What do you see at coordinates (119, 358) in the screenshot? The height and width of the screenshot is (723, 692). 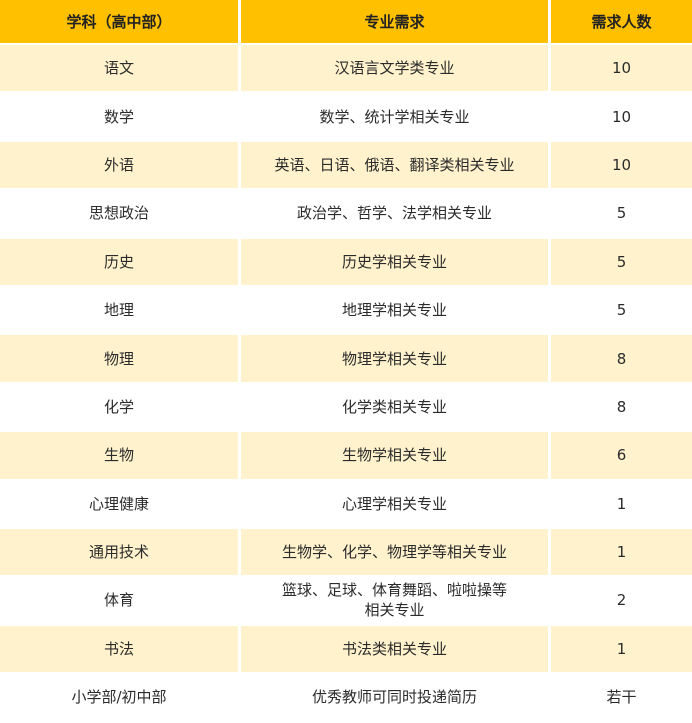 I see `subject-cell: 物理` at bounding box center [119, 358].